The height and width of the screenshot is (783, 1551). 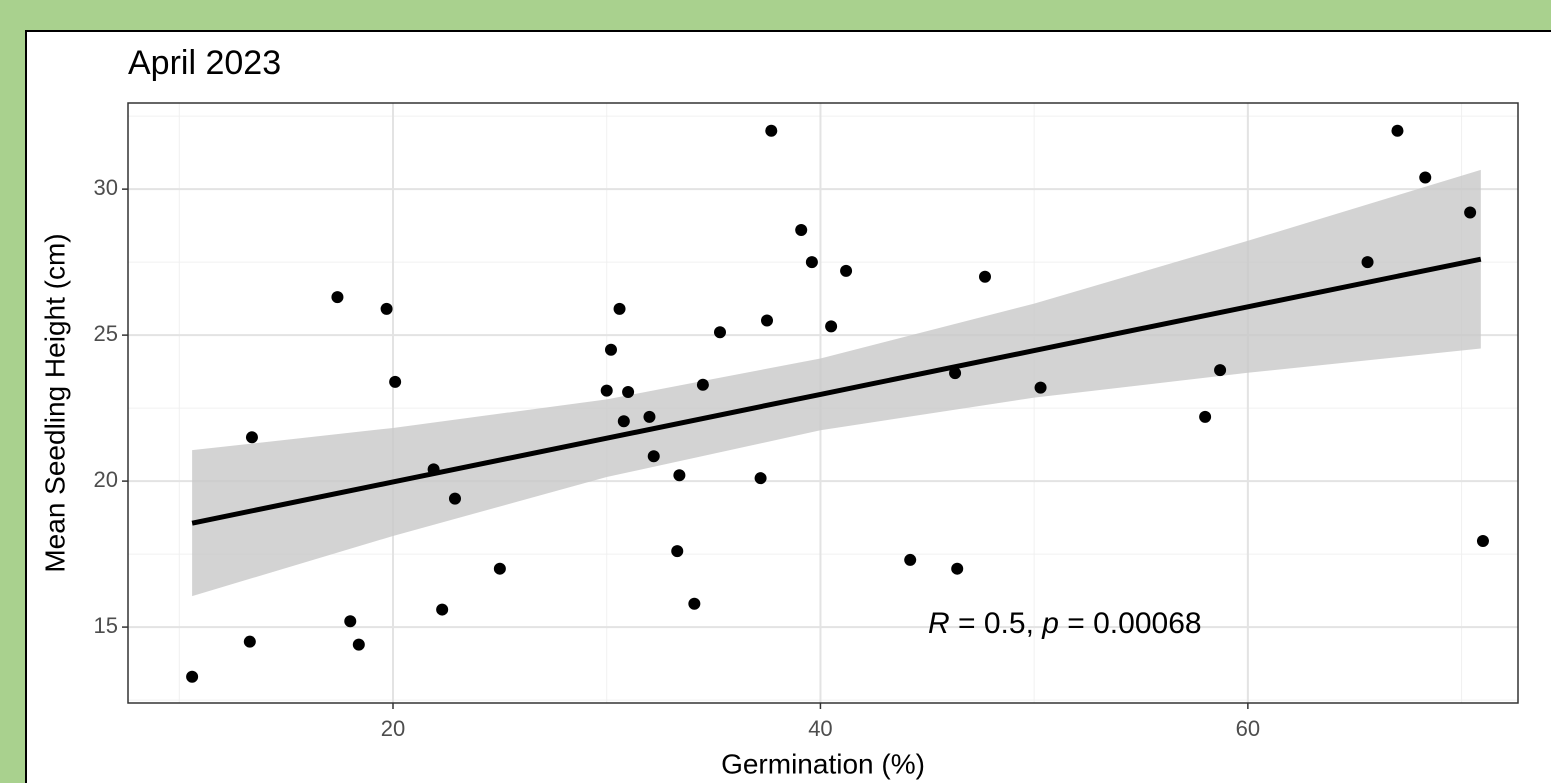 What do you see at coordinates (939, 623) in the screenshot?
I see `annotation-part: R` at bounding box center [939, 623].